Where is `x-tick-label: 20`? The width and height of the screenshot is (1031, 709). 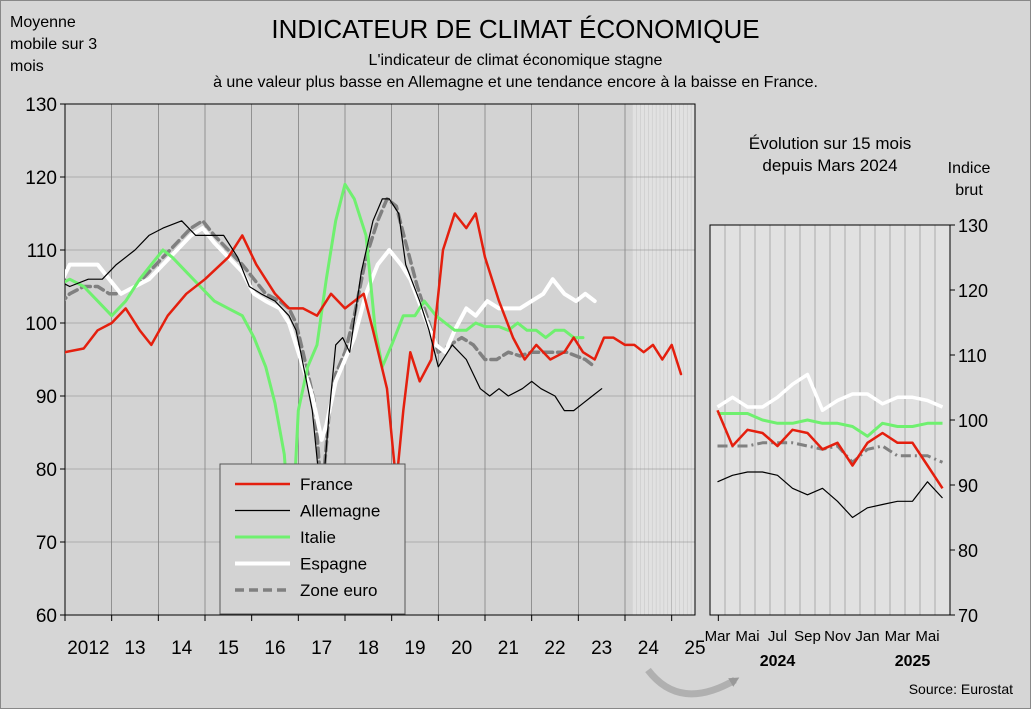
x-tick-label: 20 is located at coordinates (461, 648).